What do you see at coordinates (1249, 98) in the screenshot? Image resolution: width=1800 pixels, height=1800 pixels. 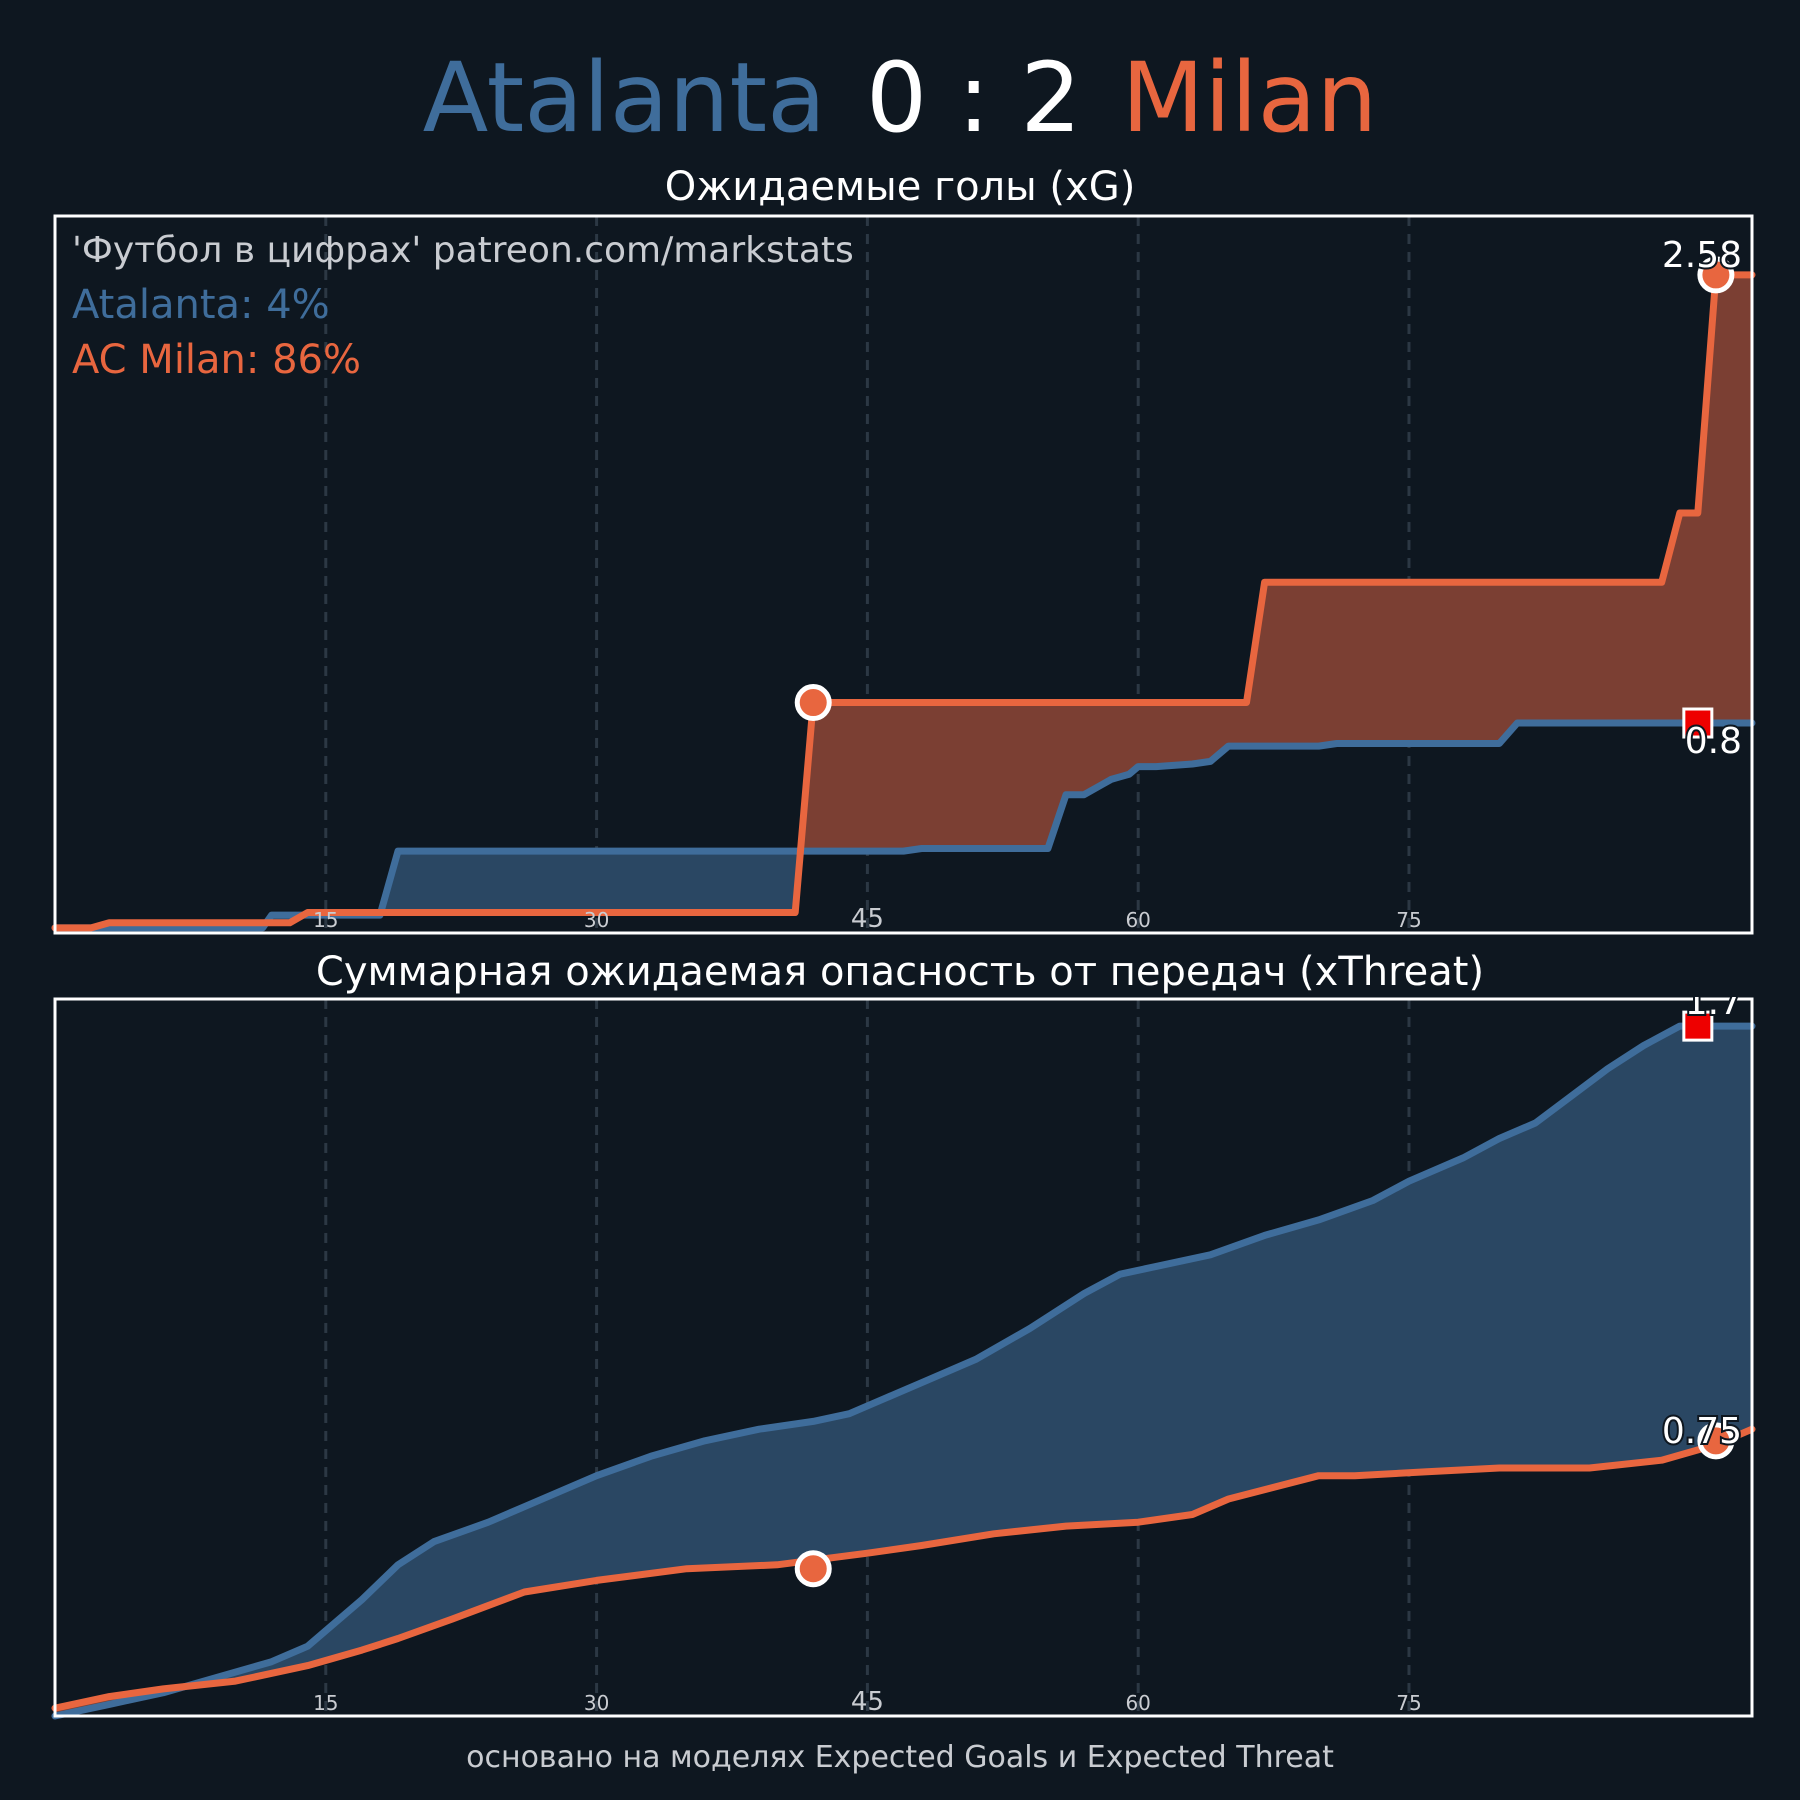 I see `away-team-name: Milan` at bounding box center [1249, 98].